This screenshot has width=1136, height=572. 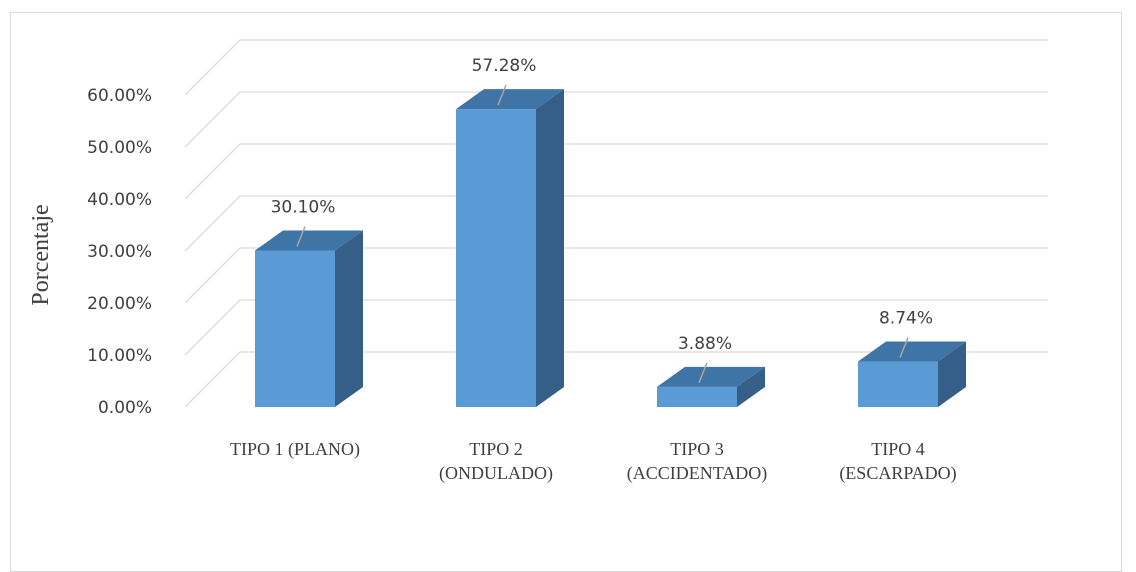 What do you see at coordinates (897, 461) in the screenshot?
I see `category-label: TIPO 4 (ESCARPADO)` at bounding box center [897, 461].